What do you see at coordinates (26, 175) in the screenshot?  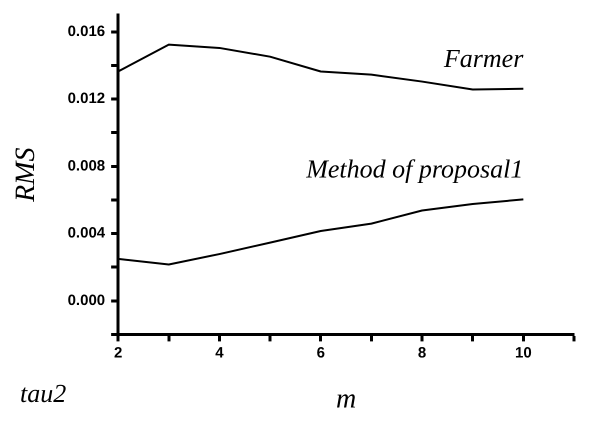 I see `y-axis-title: RMS` at bounding box center [26, 175].